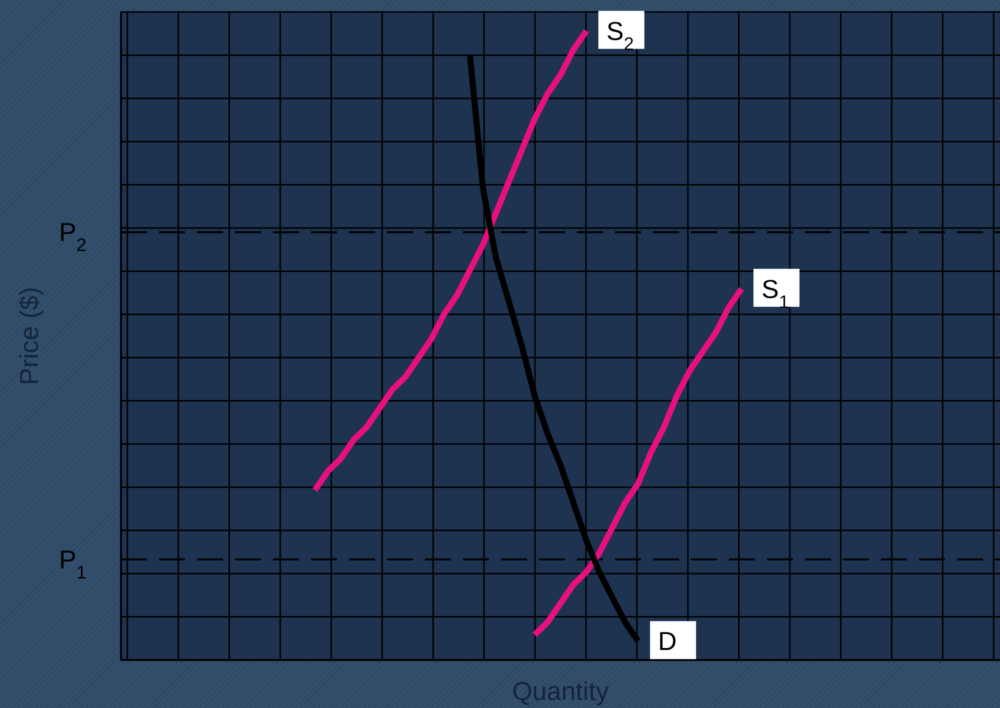 The image size is (1000, 708). Describe the element at coordinates (775, 293) in the screenshot. I see `series-label: S$_{1}$` at that location.